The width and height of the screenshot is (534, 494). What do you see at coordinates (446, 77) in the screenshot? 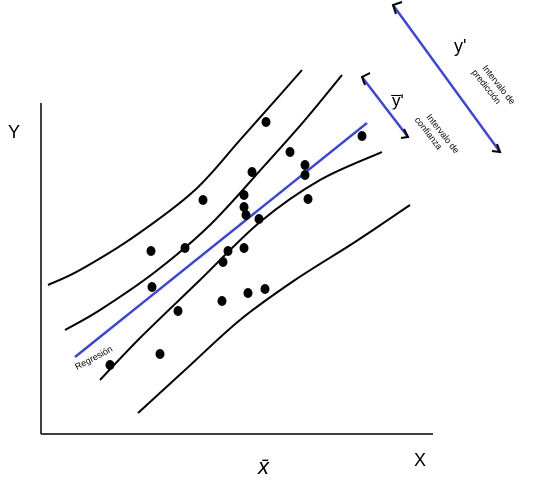
I see `prediction-interval-bracket` at bounding box center [446, 77].